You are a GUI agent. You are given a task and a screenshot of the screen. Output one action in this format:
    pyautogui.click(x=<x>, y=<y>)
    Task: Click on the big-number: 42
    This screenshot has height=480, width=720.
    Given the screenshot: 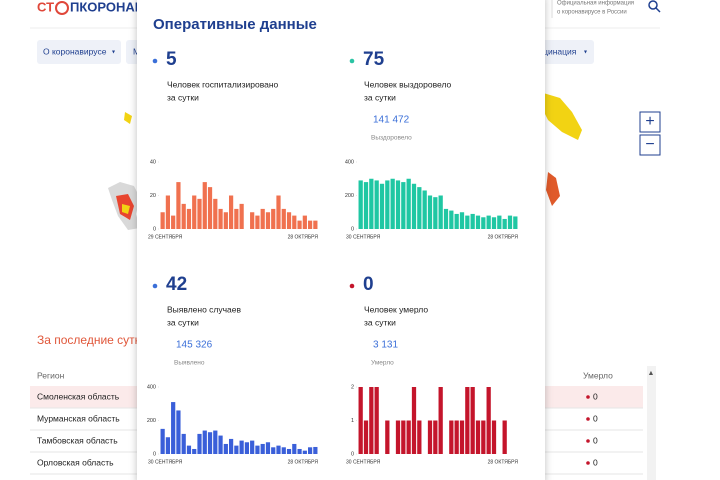 What is the action you would take?
    pyautogui.click(x=176, y=284)
    